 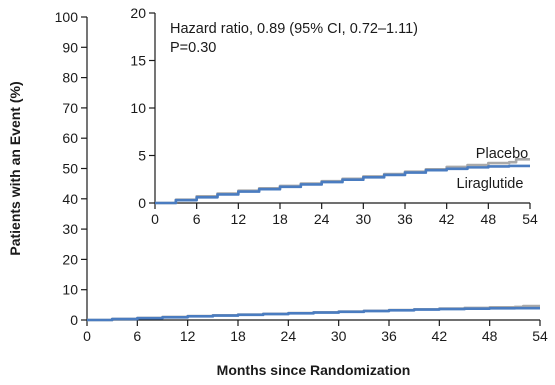 I want to click on main-y-tick-label: 10, so click(x=70, y=290).